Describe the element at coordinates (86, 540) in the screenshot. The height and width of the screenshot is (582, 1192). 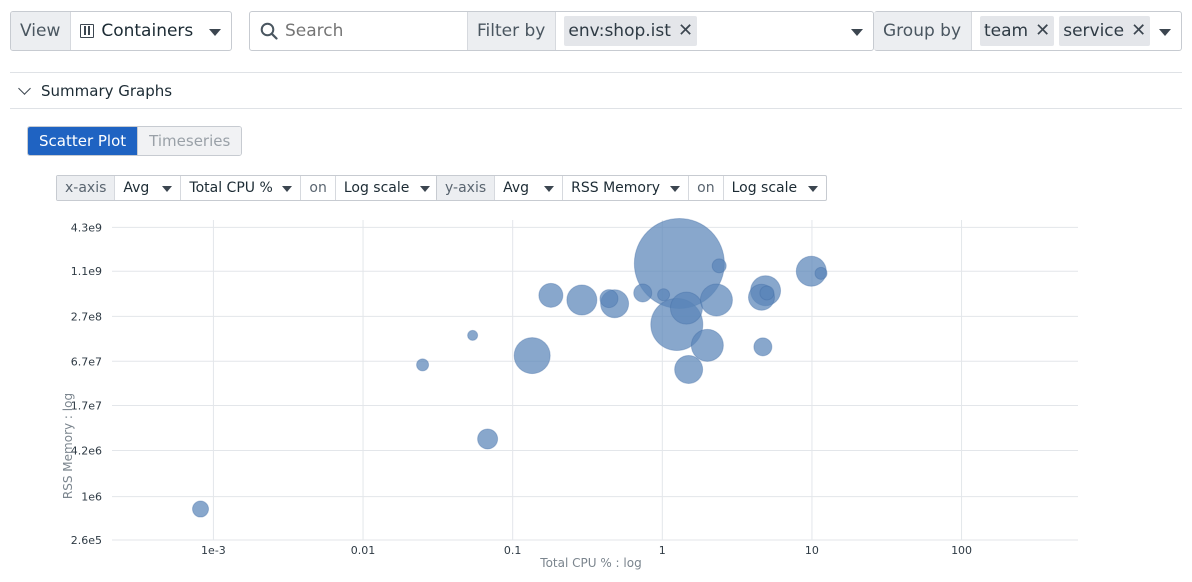
I see `y-tick-label: 2.6e5` at that location.